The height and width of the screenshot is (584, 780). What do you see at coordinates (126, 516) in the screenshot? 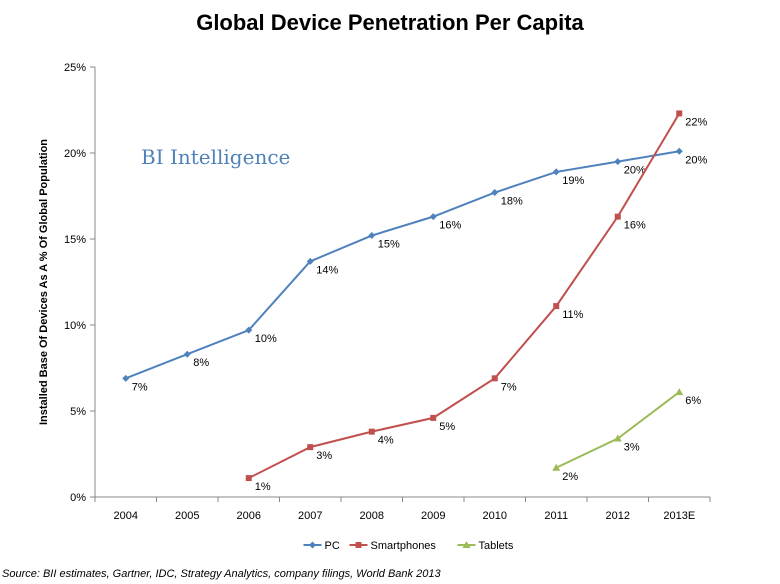
I see `x-tick-label: 2004` at bounding box center [126, 516].